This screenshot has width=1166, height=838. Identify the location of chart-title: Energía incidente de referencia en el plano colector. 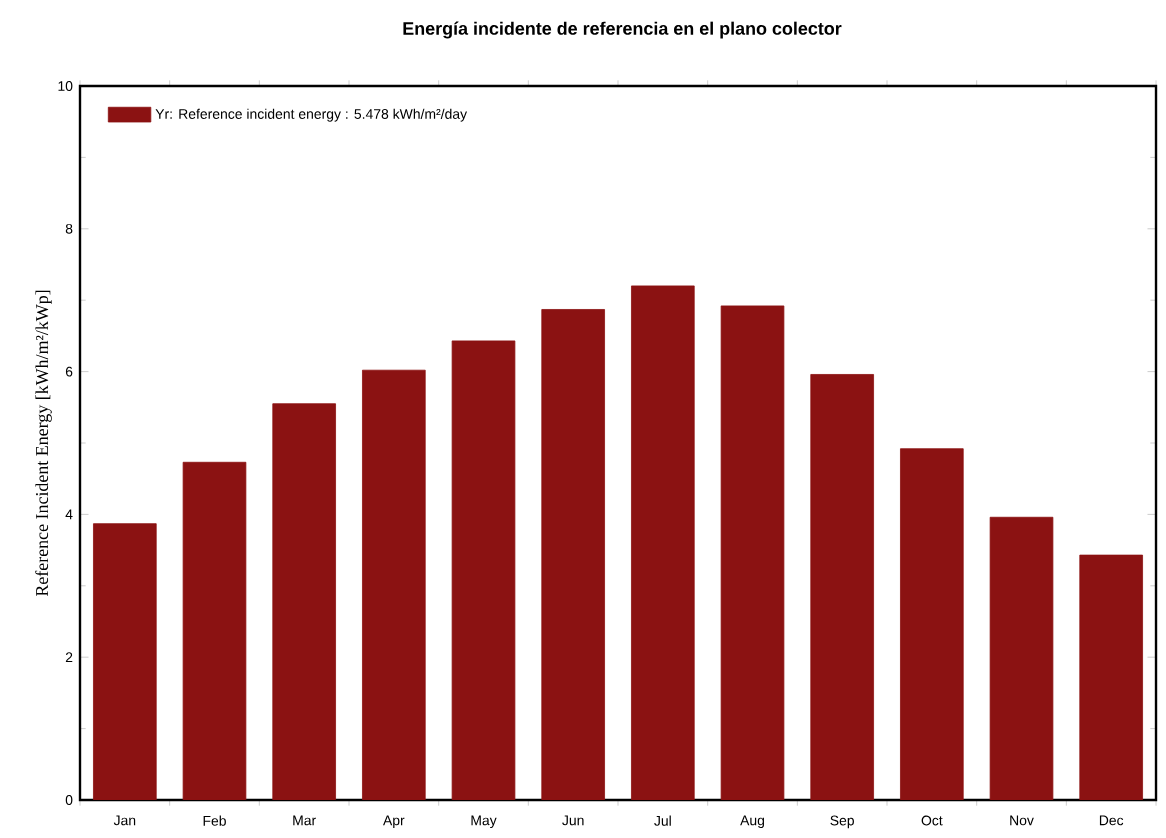
(622, 30).